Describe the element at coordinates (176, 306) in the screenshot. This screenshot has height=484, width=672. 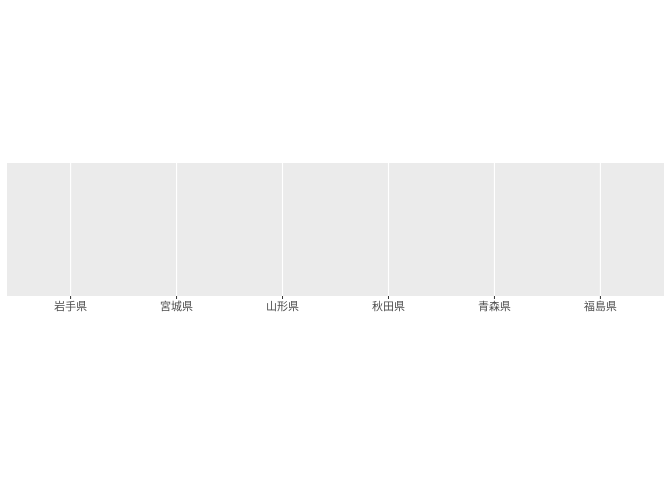
I see `x-tick-label: 宮城県` at that location.